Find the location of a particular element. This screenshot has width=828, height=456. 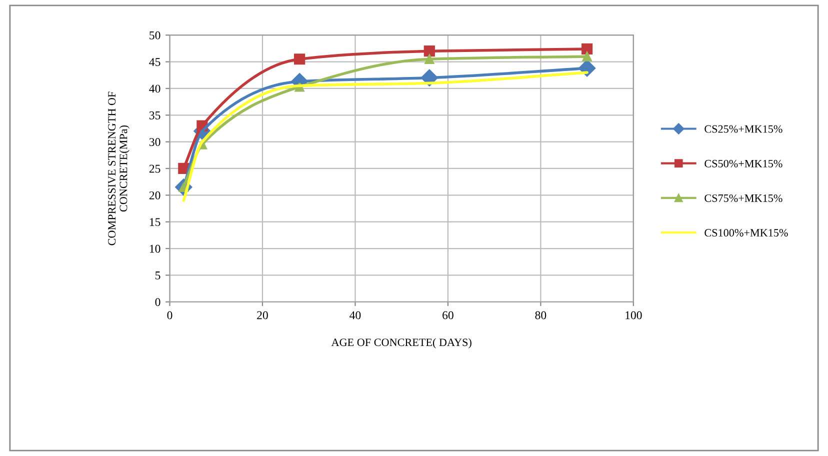

y-tick-label: 40 is located at coordinates (154, 88).